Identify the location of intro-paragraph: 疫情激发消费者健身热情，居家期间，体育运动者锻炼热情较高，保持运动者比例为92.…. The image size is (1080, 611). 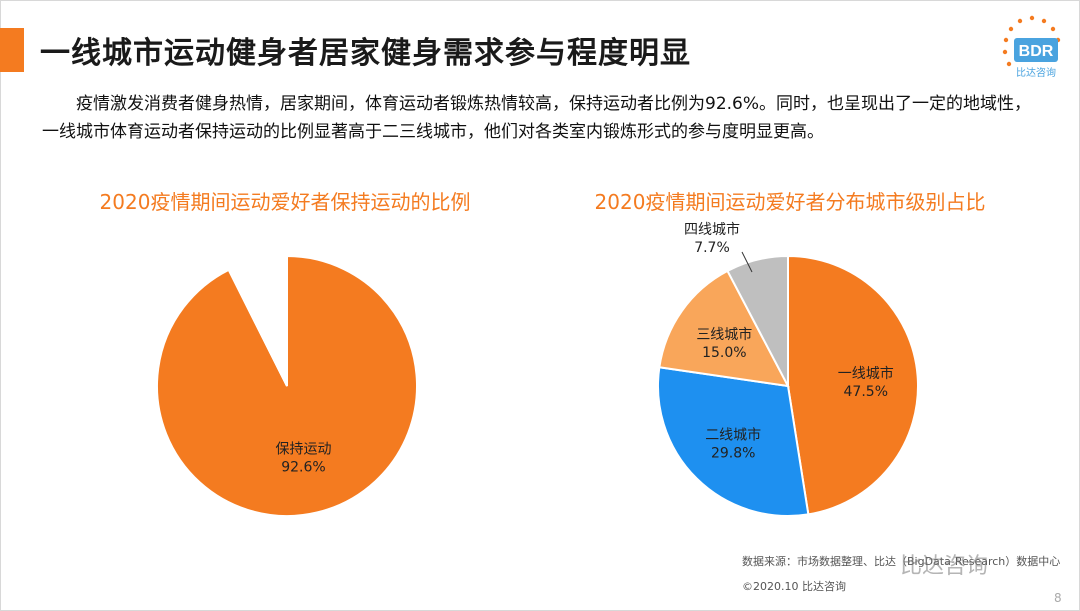
(537, 118).